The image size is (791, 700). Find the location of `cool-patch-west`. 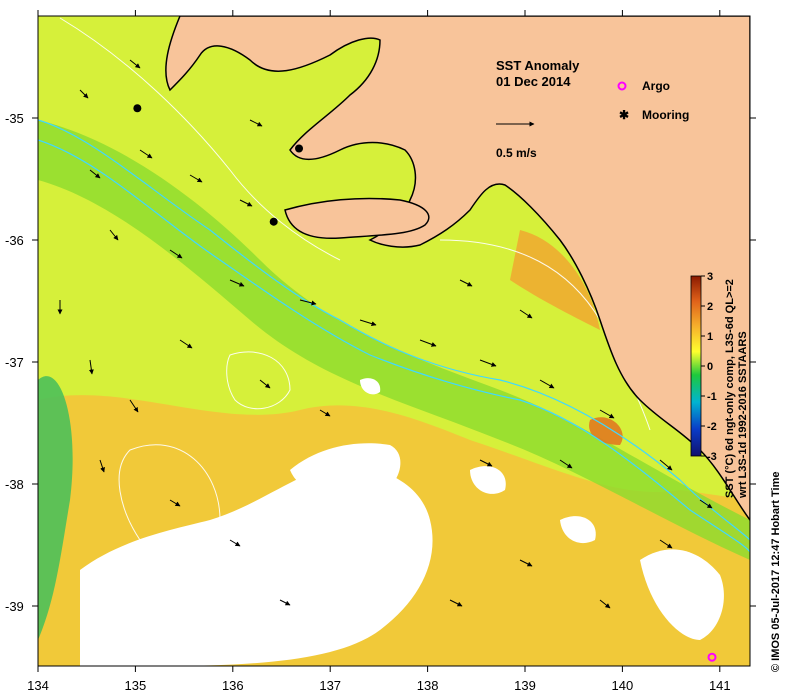

cool-patch-west is located at coordinates (55, 508).